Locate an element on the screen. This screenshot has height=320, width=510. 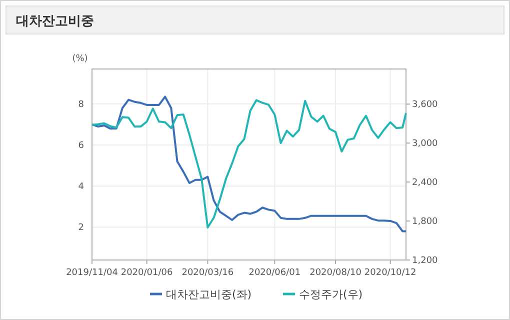
y-tick-label: 6 is located at coordinates (81, 145).